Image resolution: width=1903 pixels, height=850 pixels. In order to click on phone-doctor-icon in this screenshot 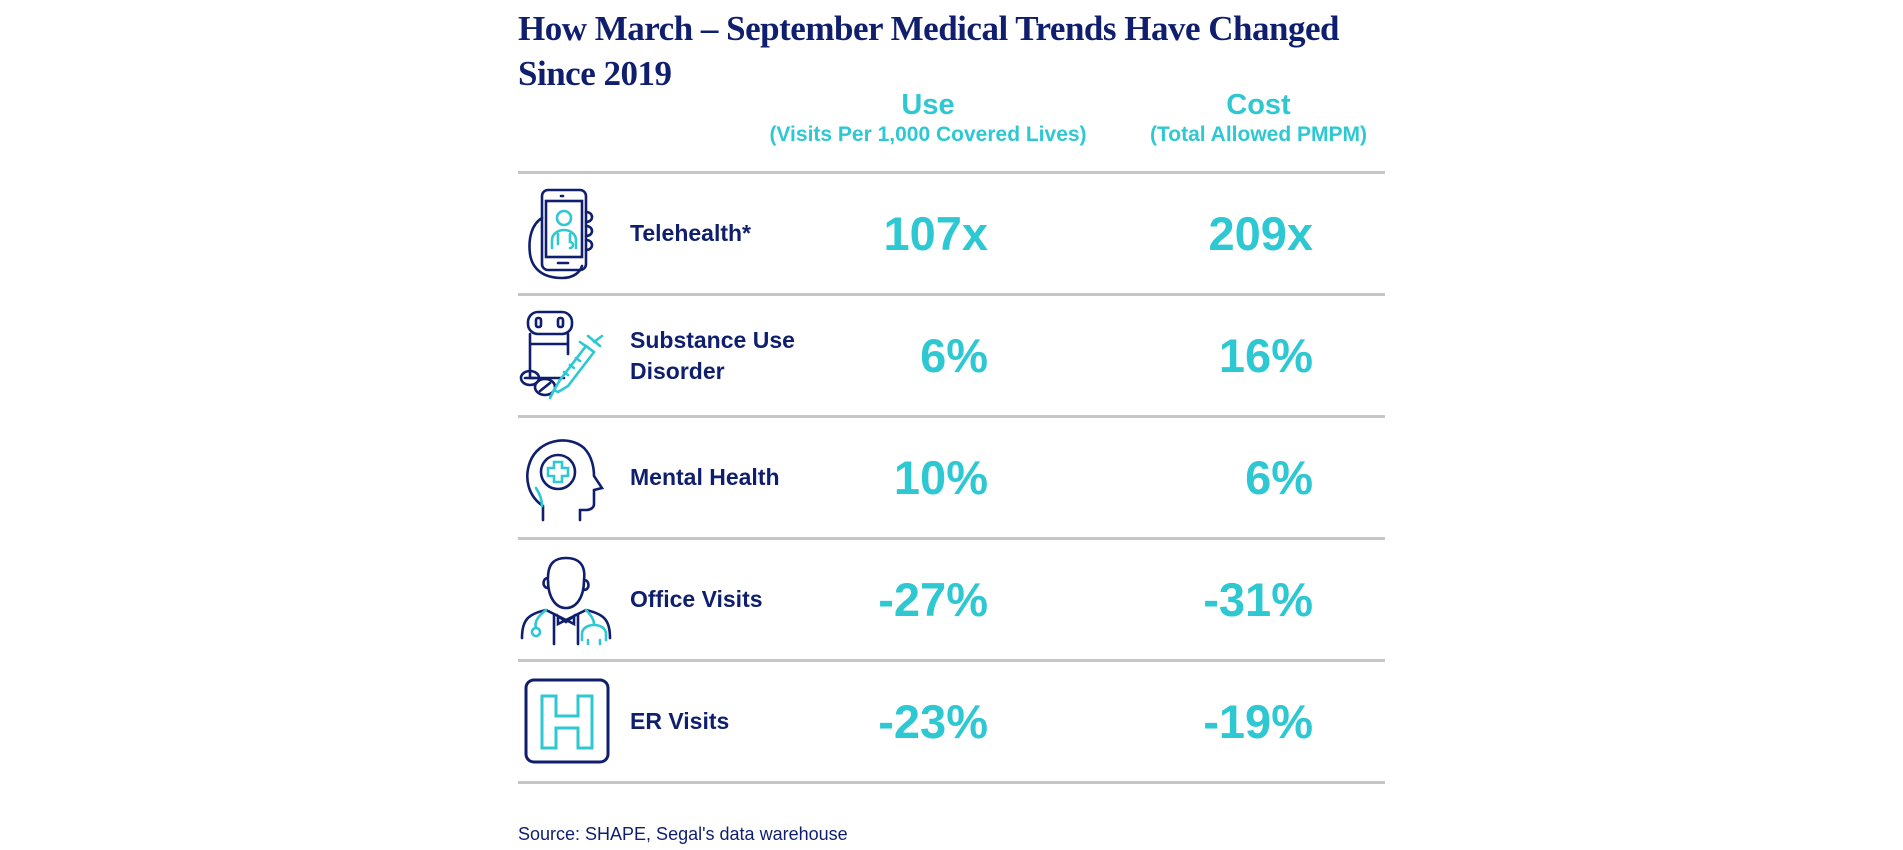, I will do `click(561, 234)`.